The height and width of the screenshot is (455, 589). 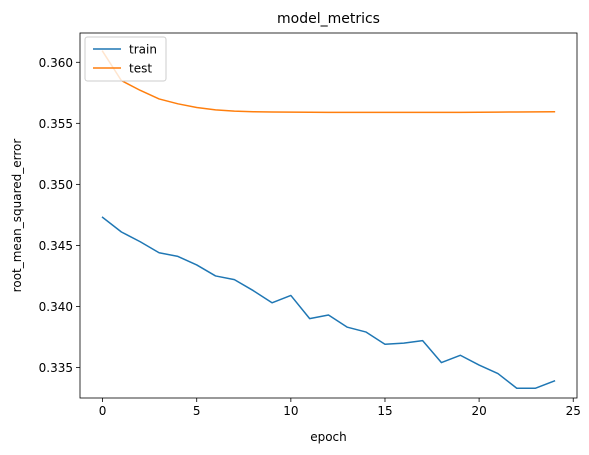 What do you see at coordinates (103, 411) in the screenshot?
I see `x-tick-label: 0` at bounding box center [103, 411].